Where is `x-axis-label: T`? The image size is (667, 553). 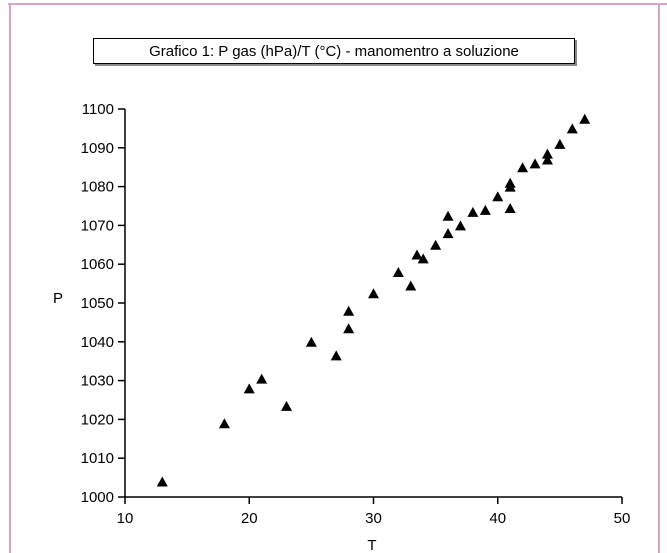 x-axis-label: T is located at coordinates (371, 545).